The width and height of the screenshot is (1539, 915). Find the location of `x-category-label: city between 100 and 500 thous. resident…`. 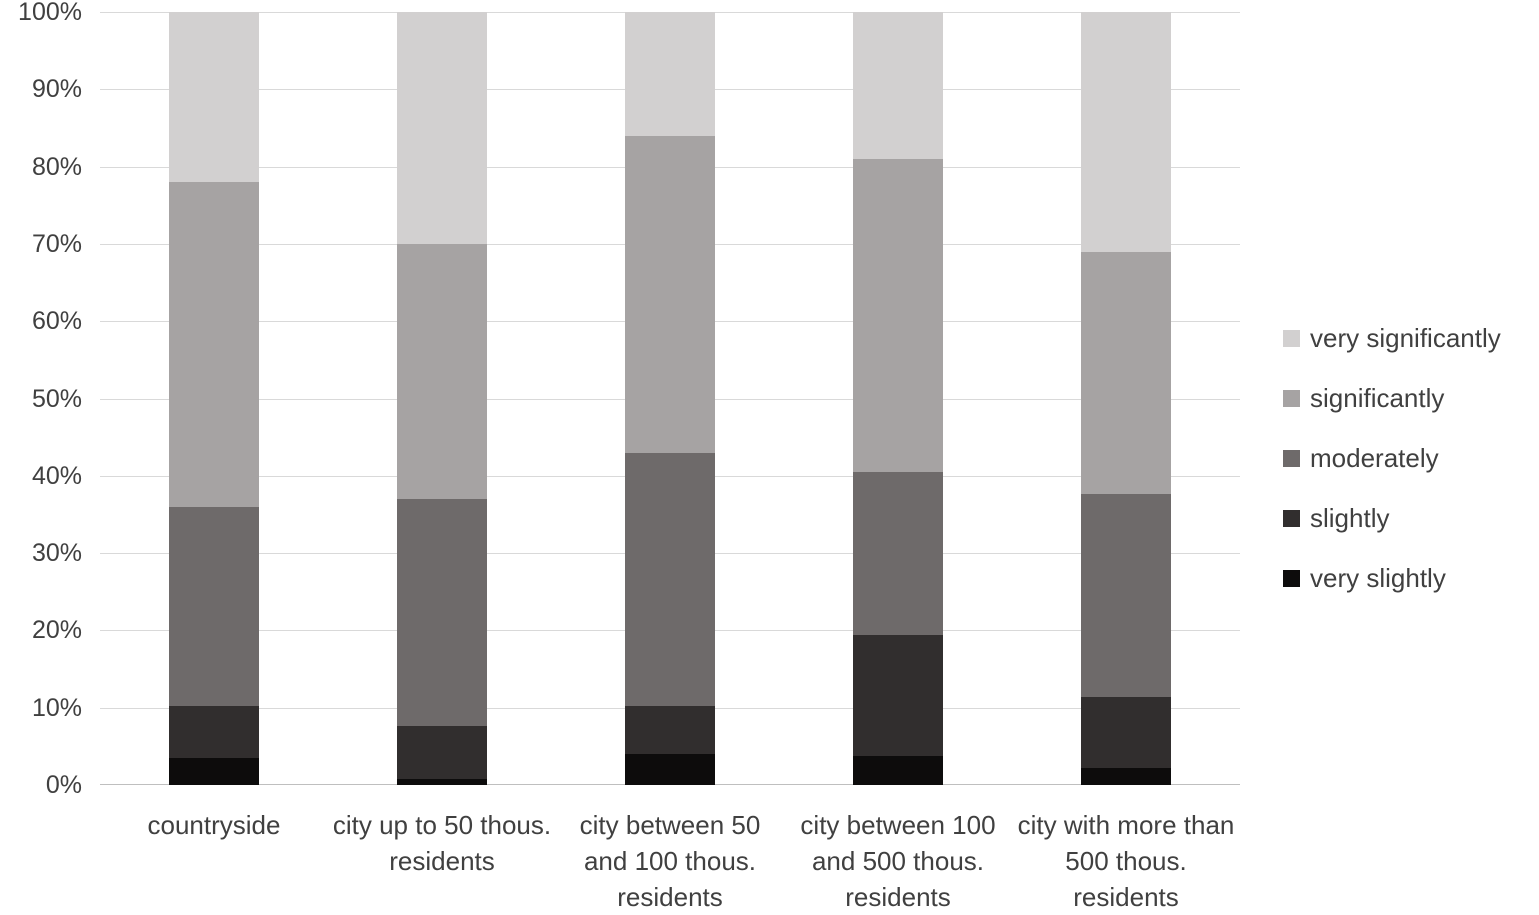

x-category-label: city between 100 and 500 thous. resident… is located at coordinates (898, 861).